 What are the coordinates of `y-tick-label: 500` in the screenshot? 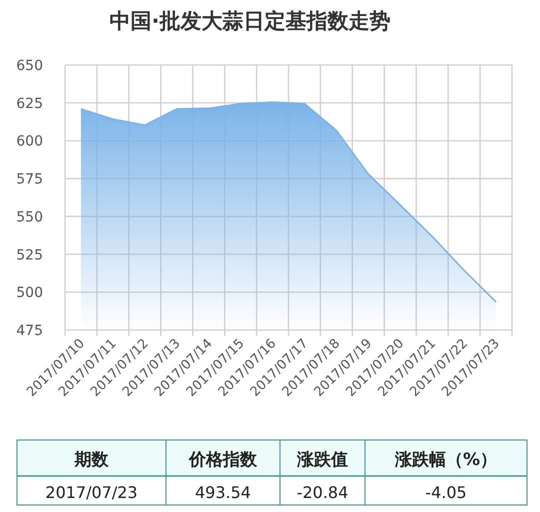 It's located at (29, 293).